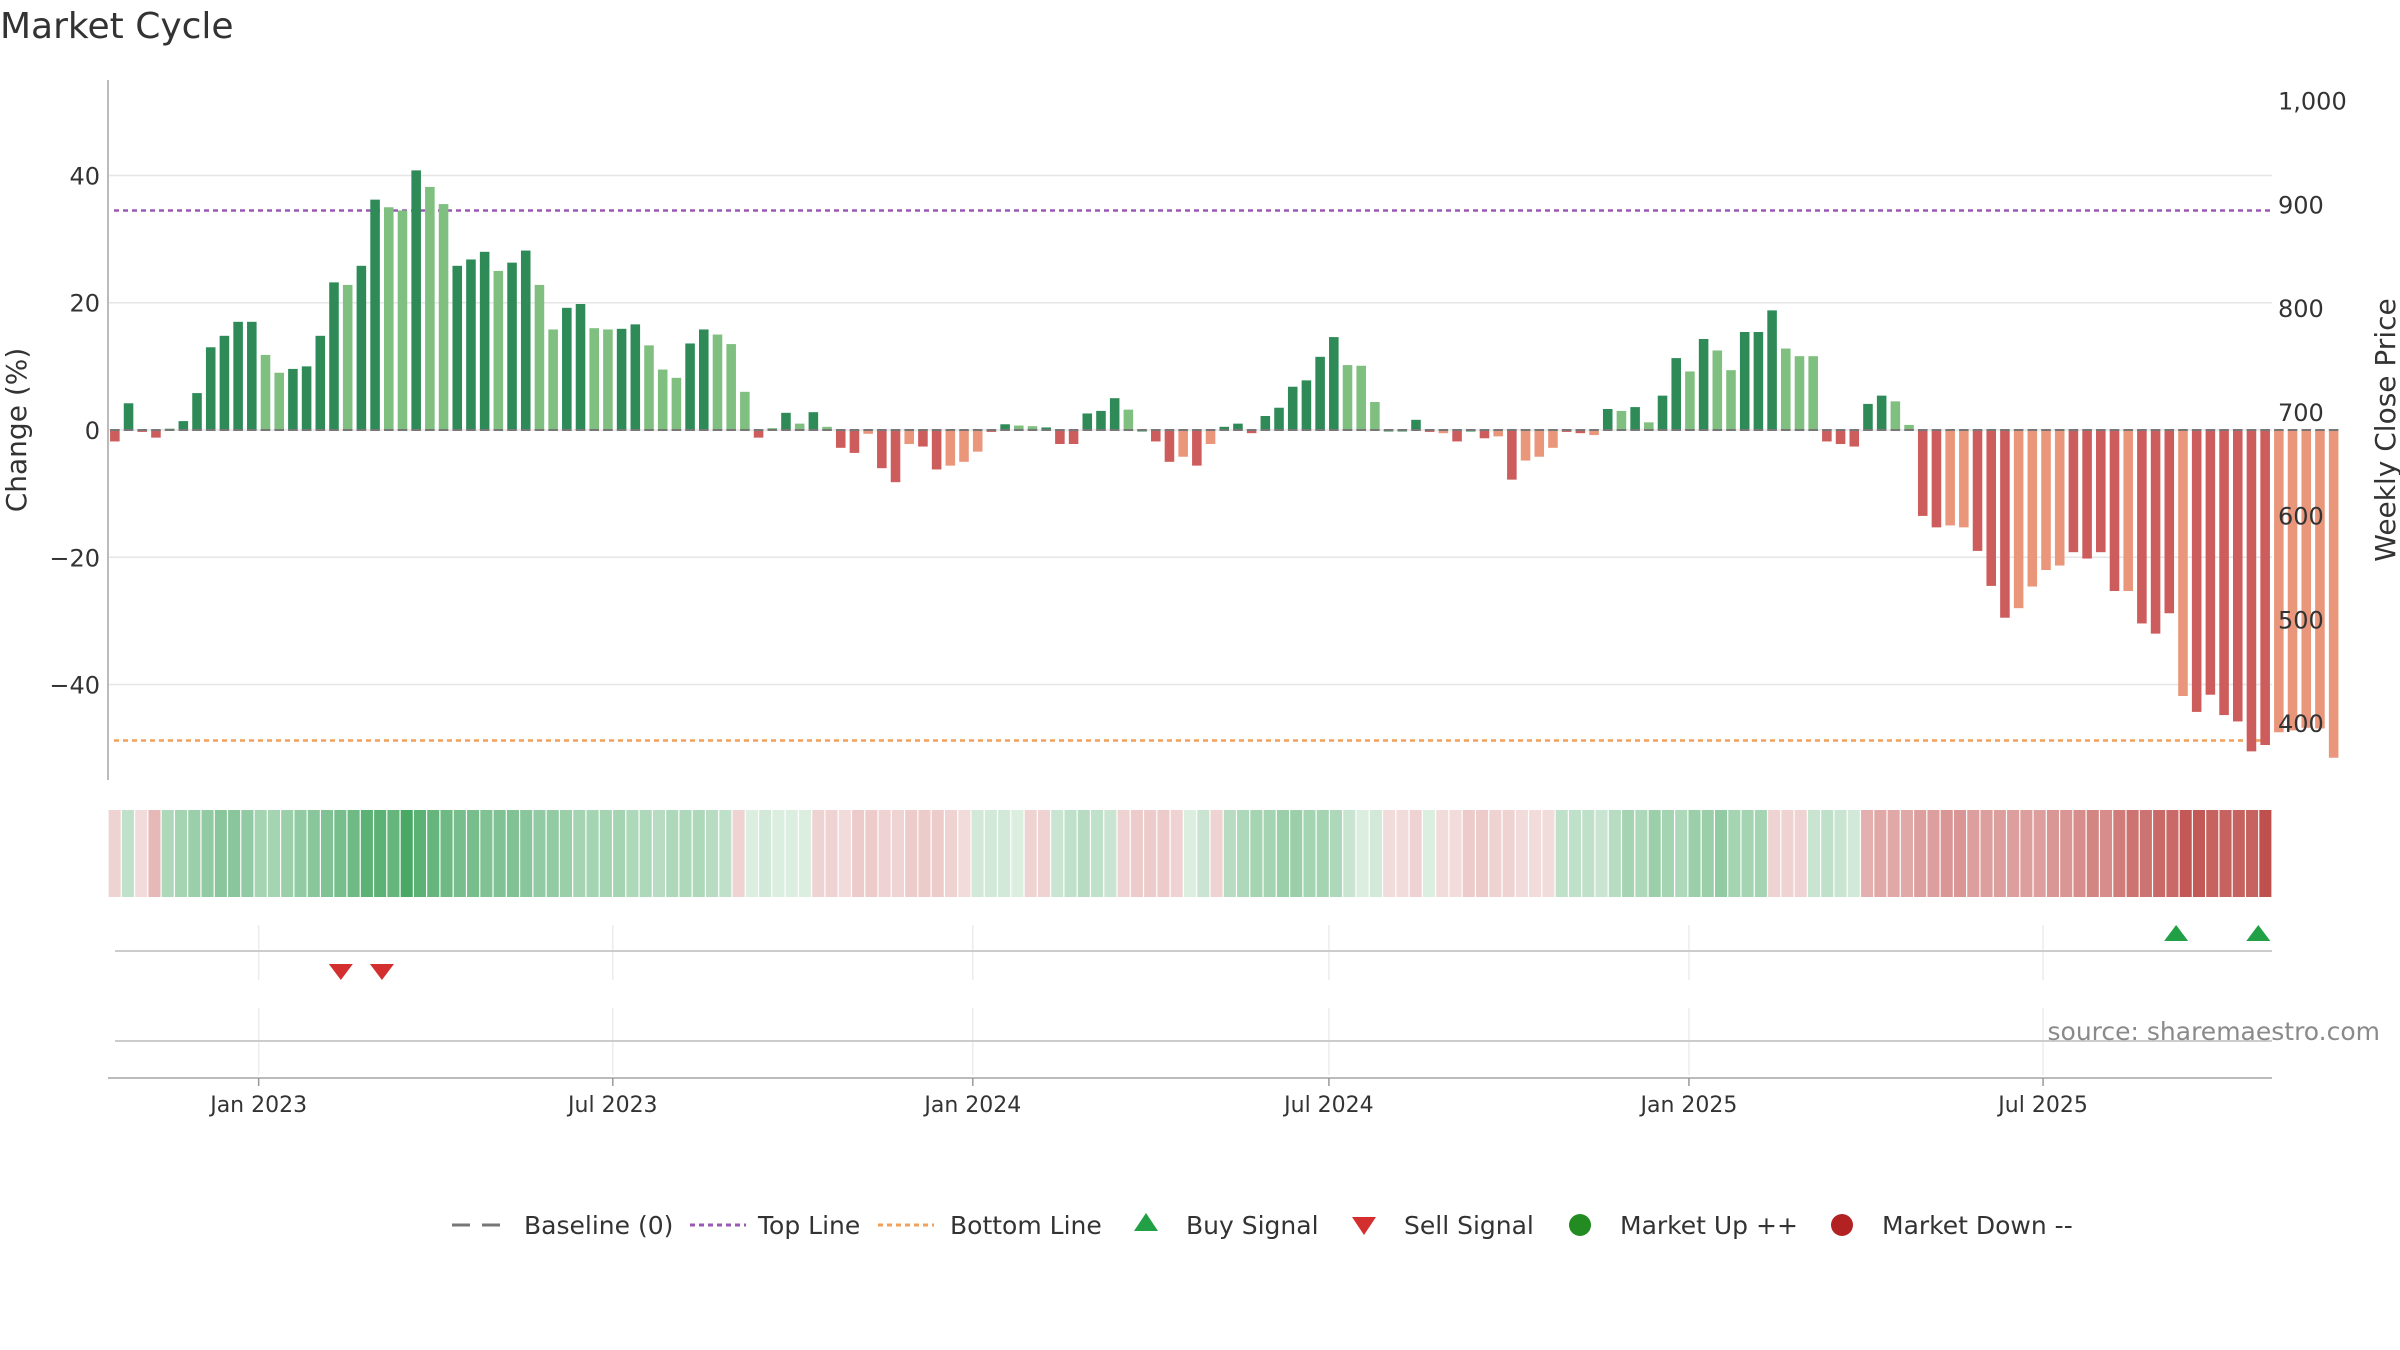 The width and height of the screenshot is (2400, 1350). Describe the element at coordinates (2214, 1031) in the screenshot. I see `source-text: source: sharemaestro.com` at that location.